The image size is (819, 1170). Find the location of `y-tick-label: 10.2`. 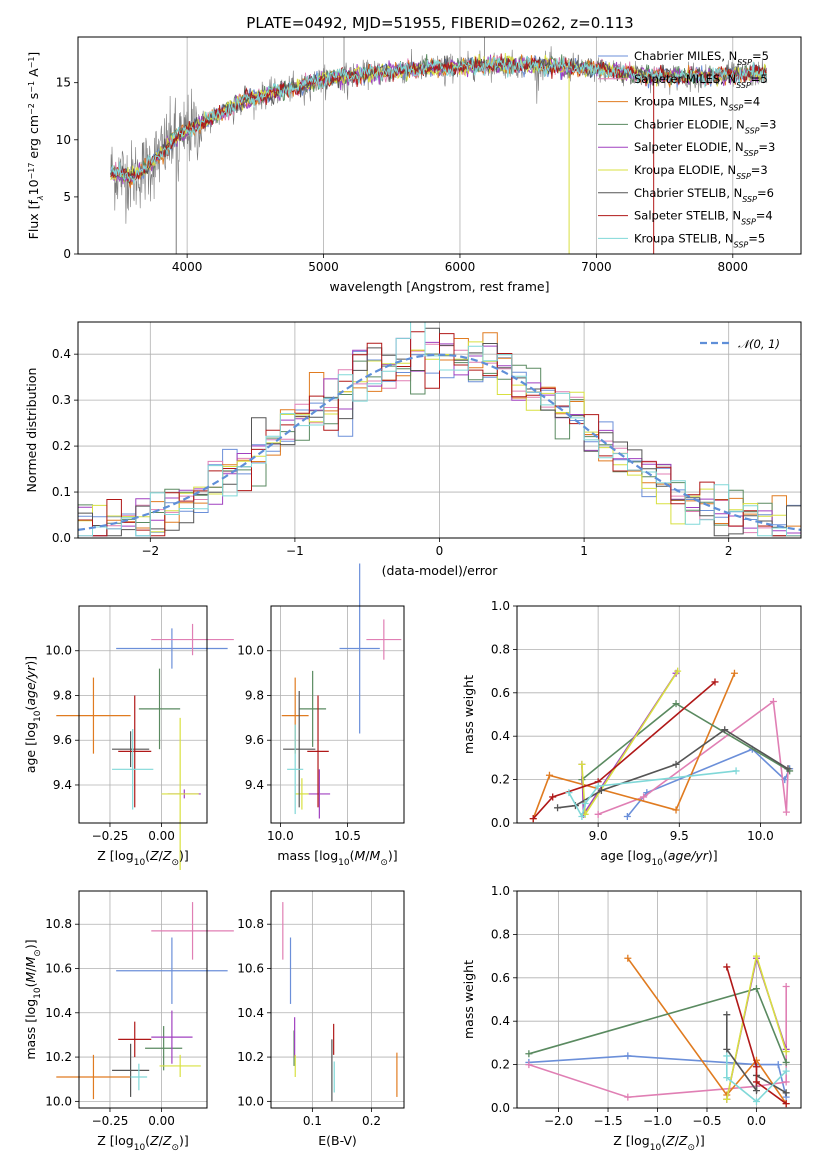

y-tick-label: 10.2 is located at coordinates (58, 1057).